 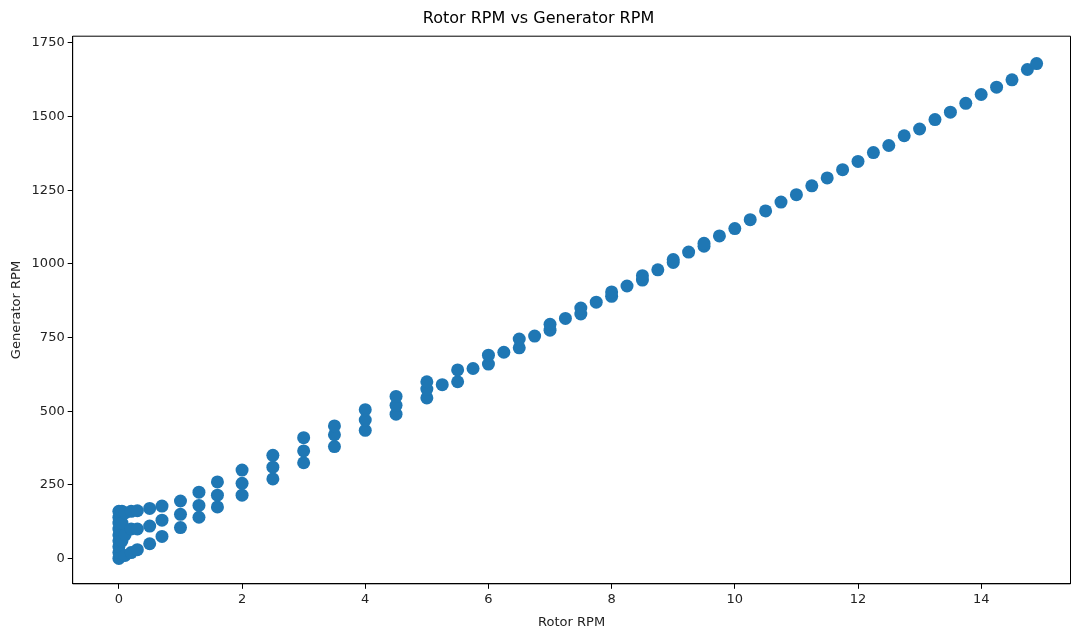 What do you see at coordinates (48, 115) in the screenshot?
I see `y-tick-label: 1500` at bounding box center [48, 115].